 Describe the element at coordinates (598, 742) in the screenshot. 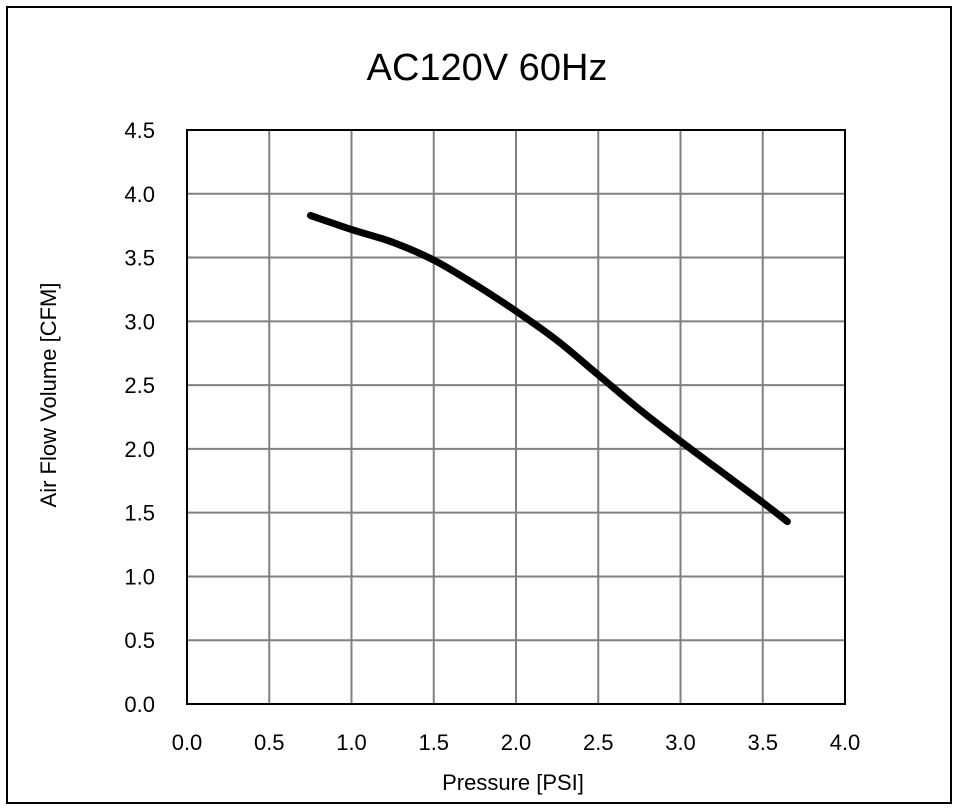

I see `x-tick-label: 2.5` at that location.